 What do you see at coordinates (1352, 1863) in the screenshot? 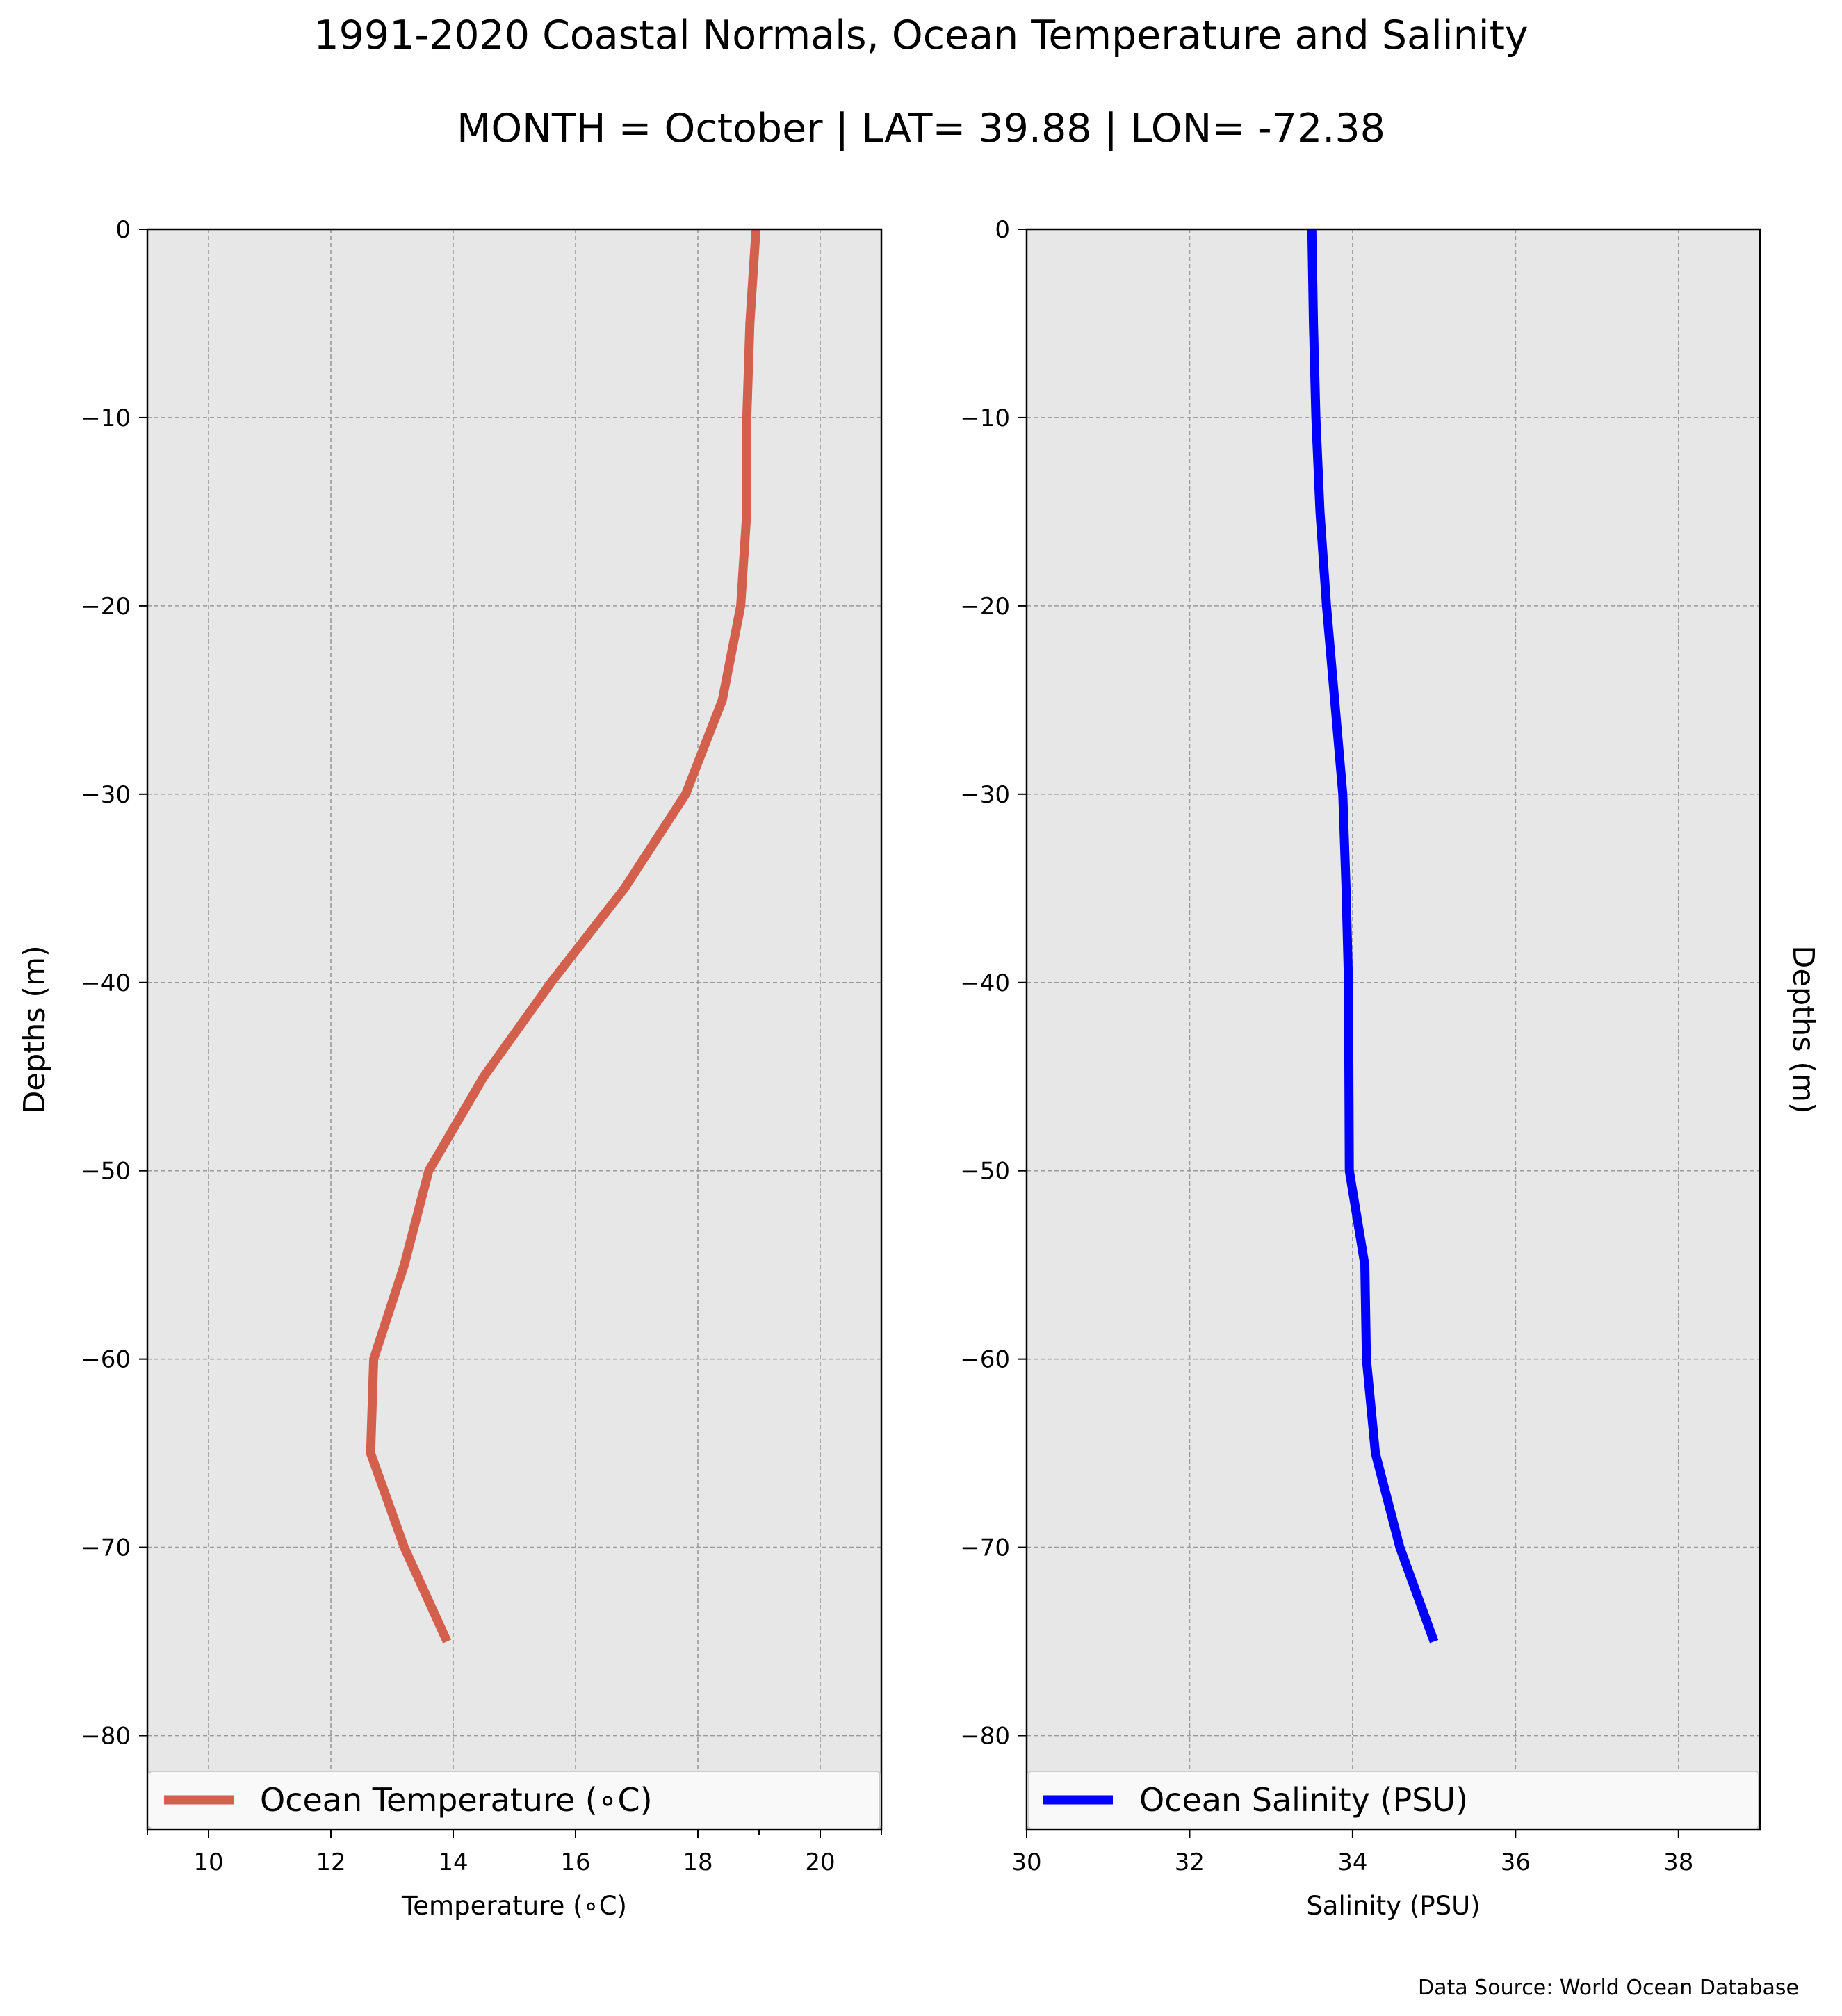
I see `panel2-x-tick-label: 34` at bounding box center [1352, 1863].